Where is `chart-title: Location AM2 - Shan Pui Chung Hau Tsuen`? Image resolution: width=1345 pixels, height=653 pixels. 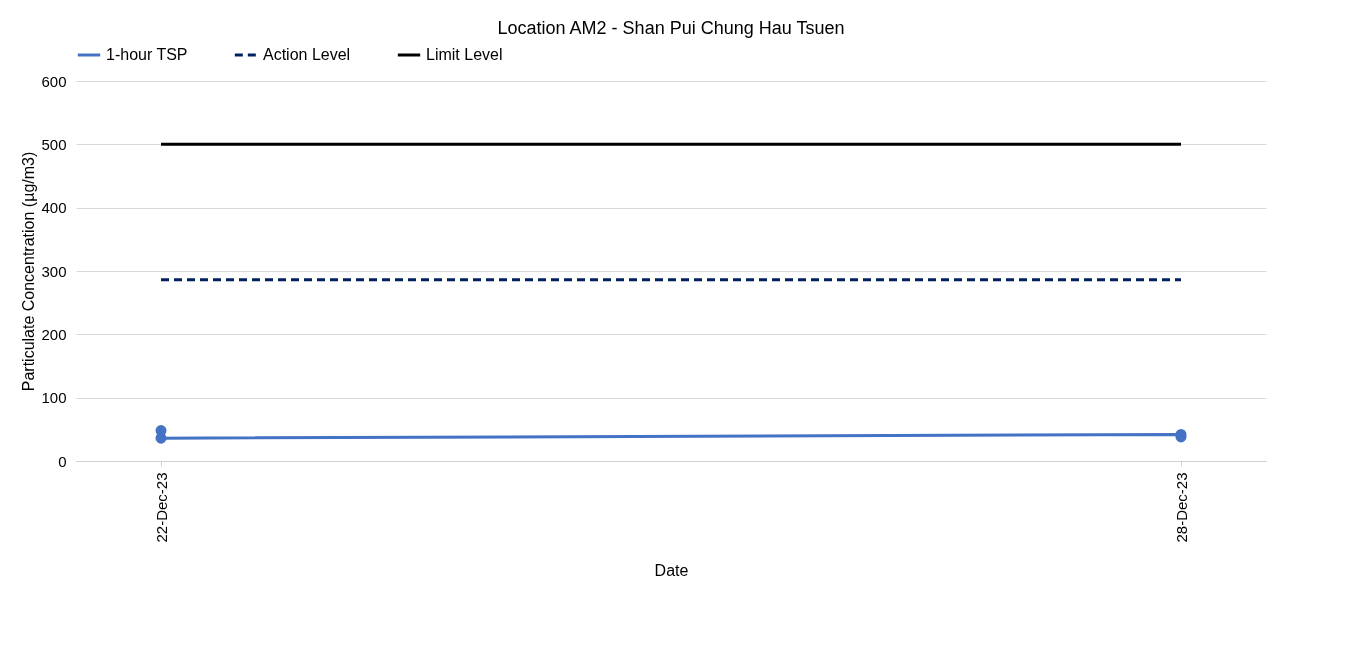
chart-title: Location AM2 - Shan Pui Chung Hau Tsuen is located at coordinates (671, 28).